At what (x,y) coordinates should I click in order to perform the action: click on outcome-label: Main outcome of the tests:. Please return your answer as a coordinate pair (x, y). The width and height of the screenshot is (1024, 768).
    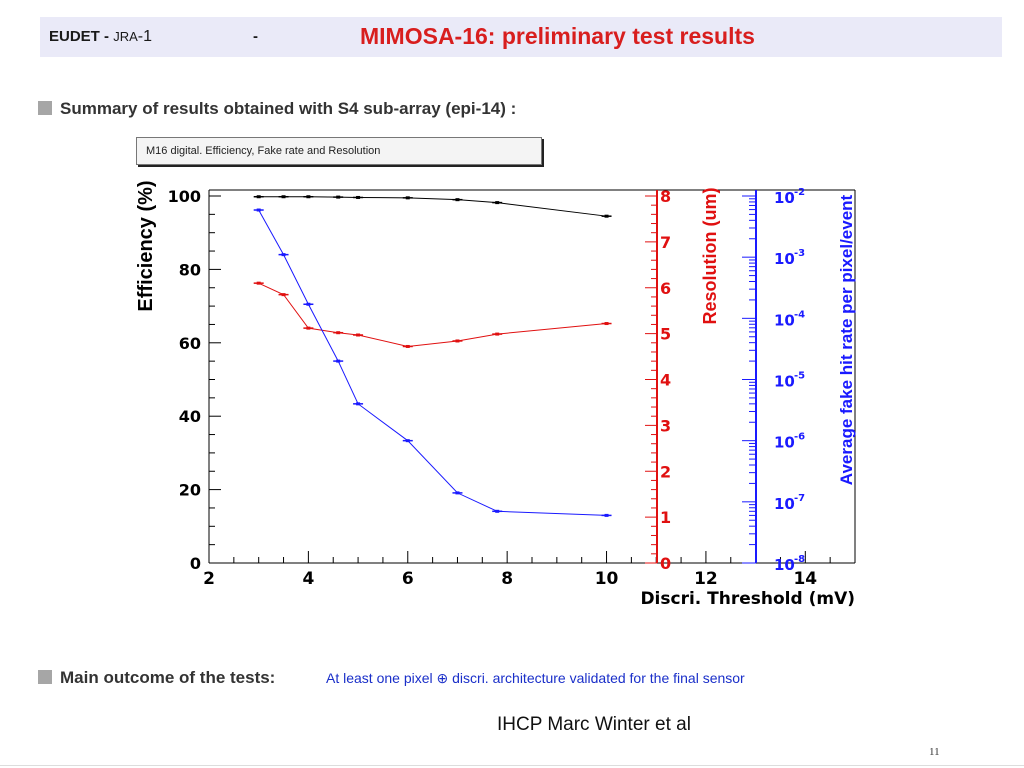
    Looking at the image, I should click on (168, 677).